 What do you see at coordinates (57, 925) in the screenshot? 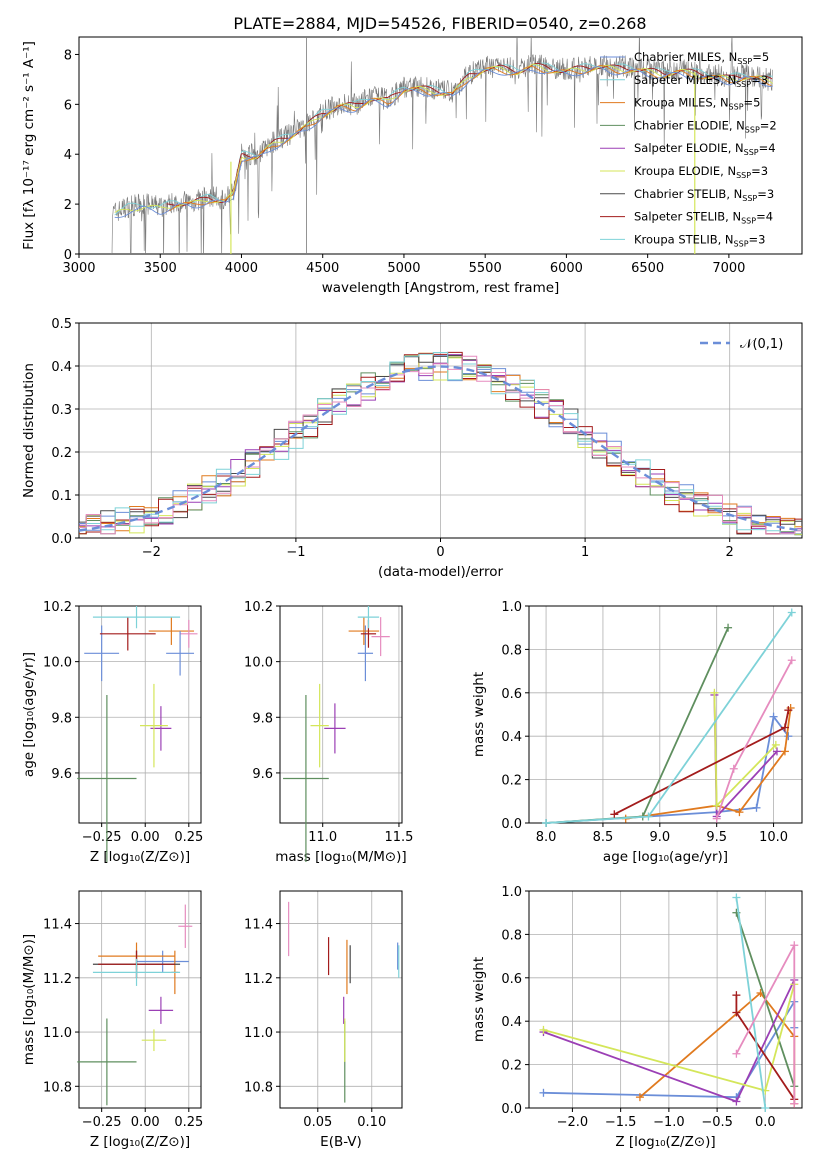
I see `mass-vs-z-ytick-label: 11.4` at bounding box center [57, 925].